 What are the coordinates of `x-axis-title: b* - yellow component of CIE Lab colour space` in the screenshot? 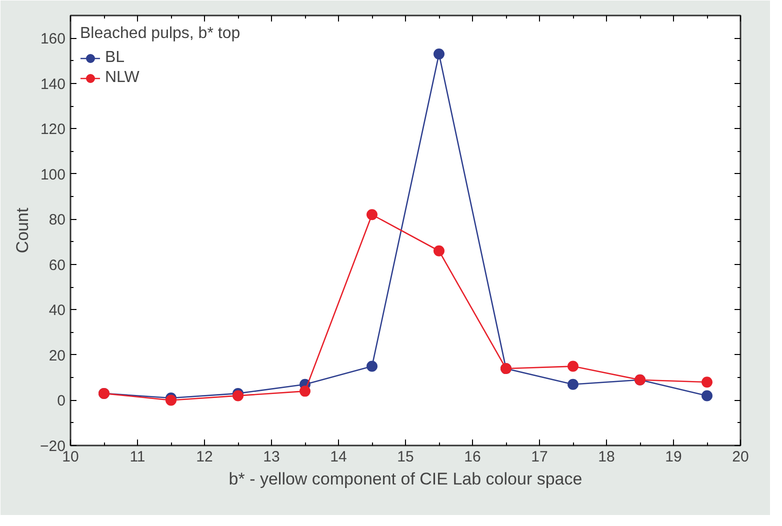 It's located at (405, 479).